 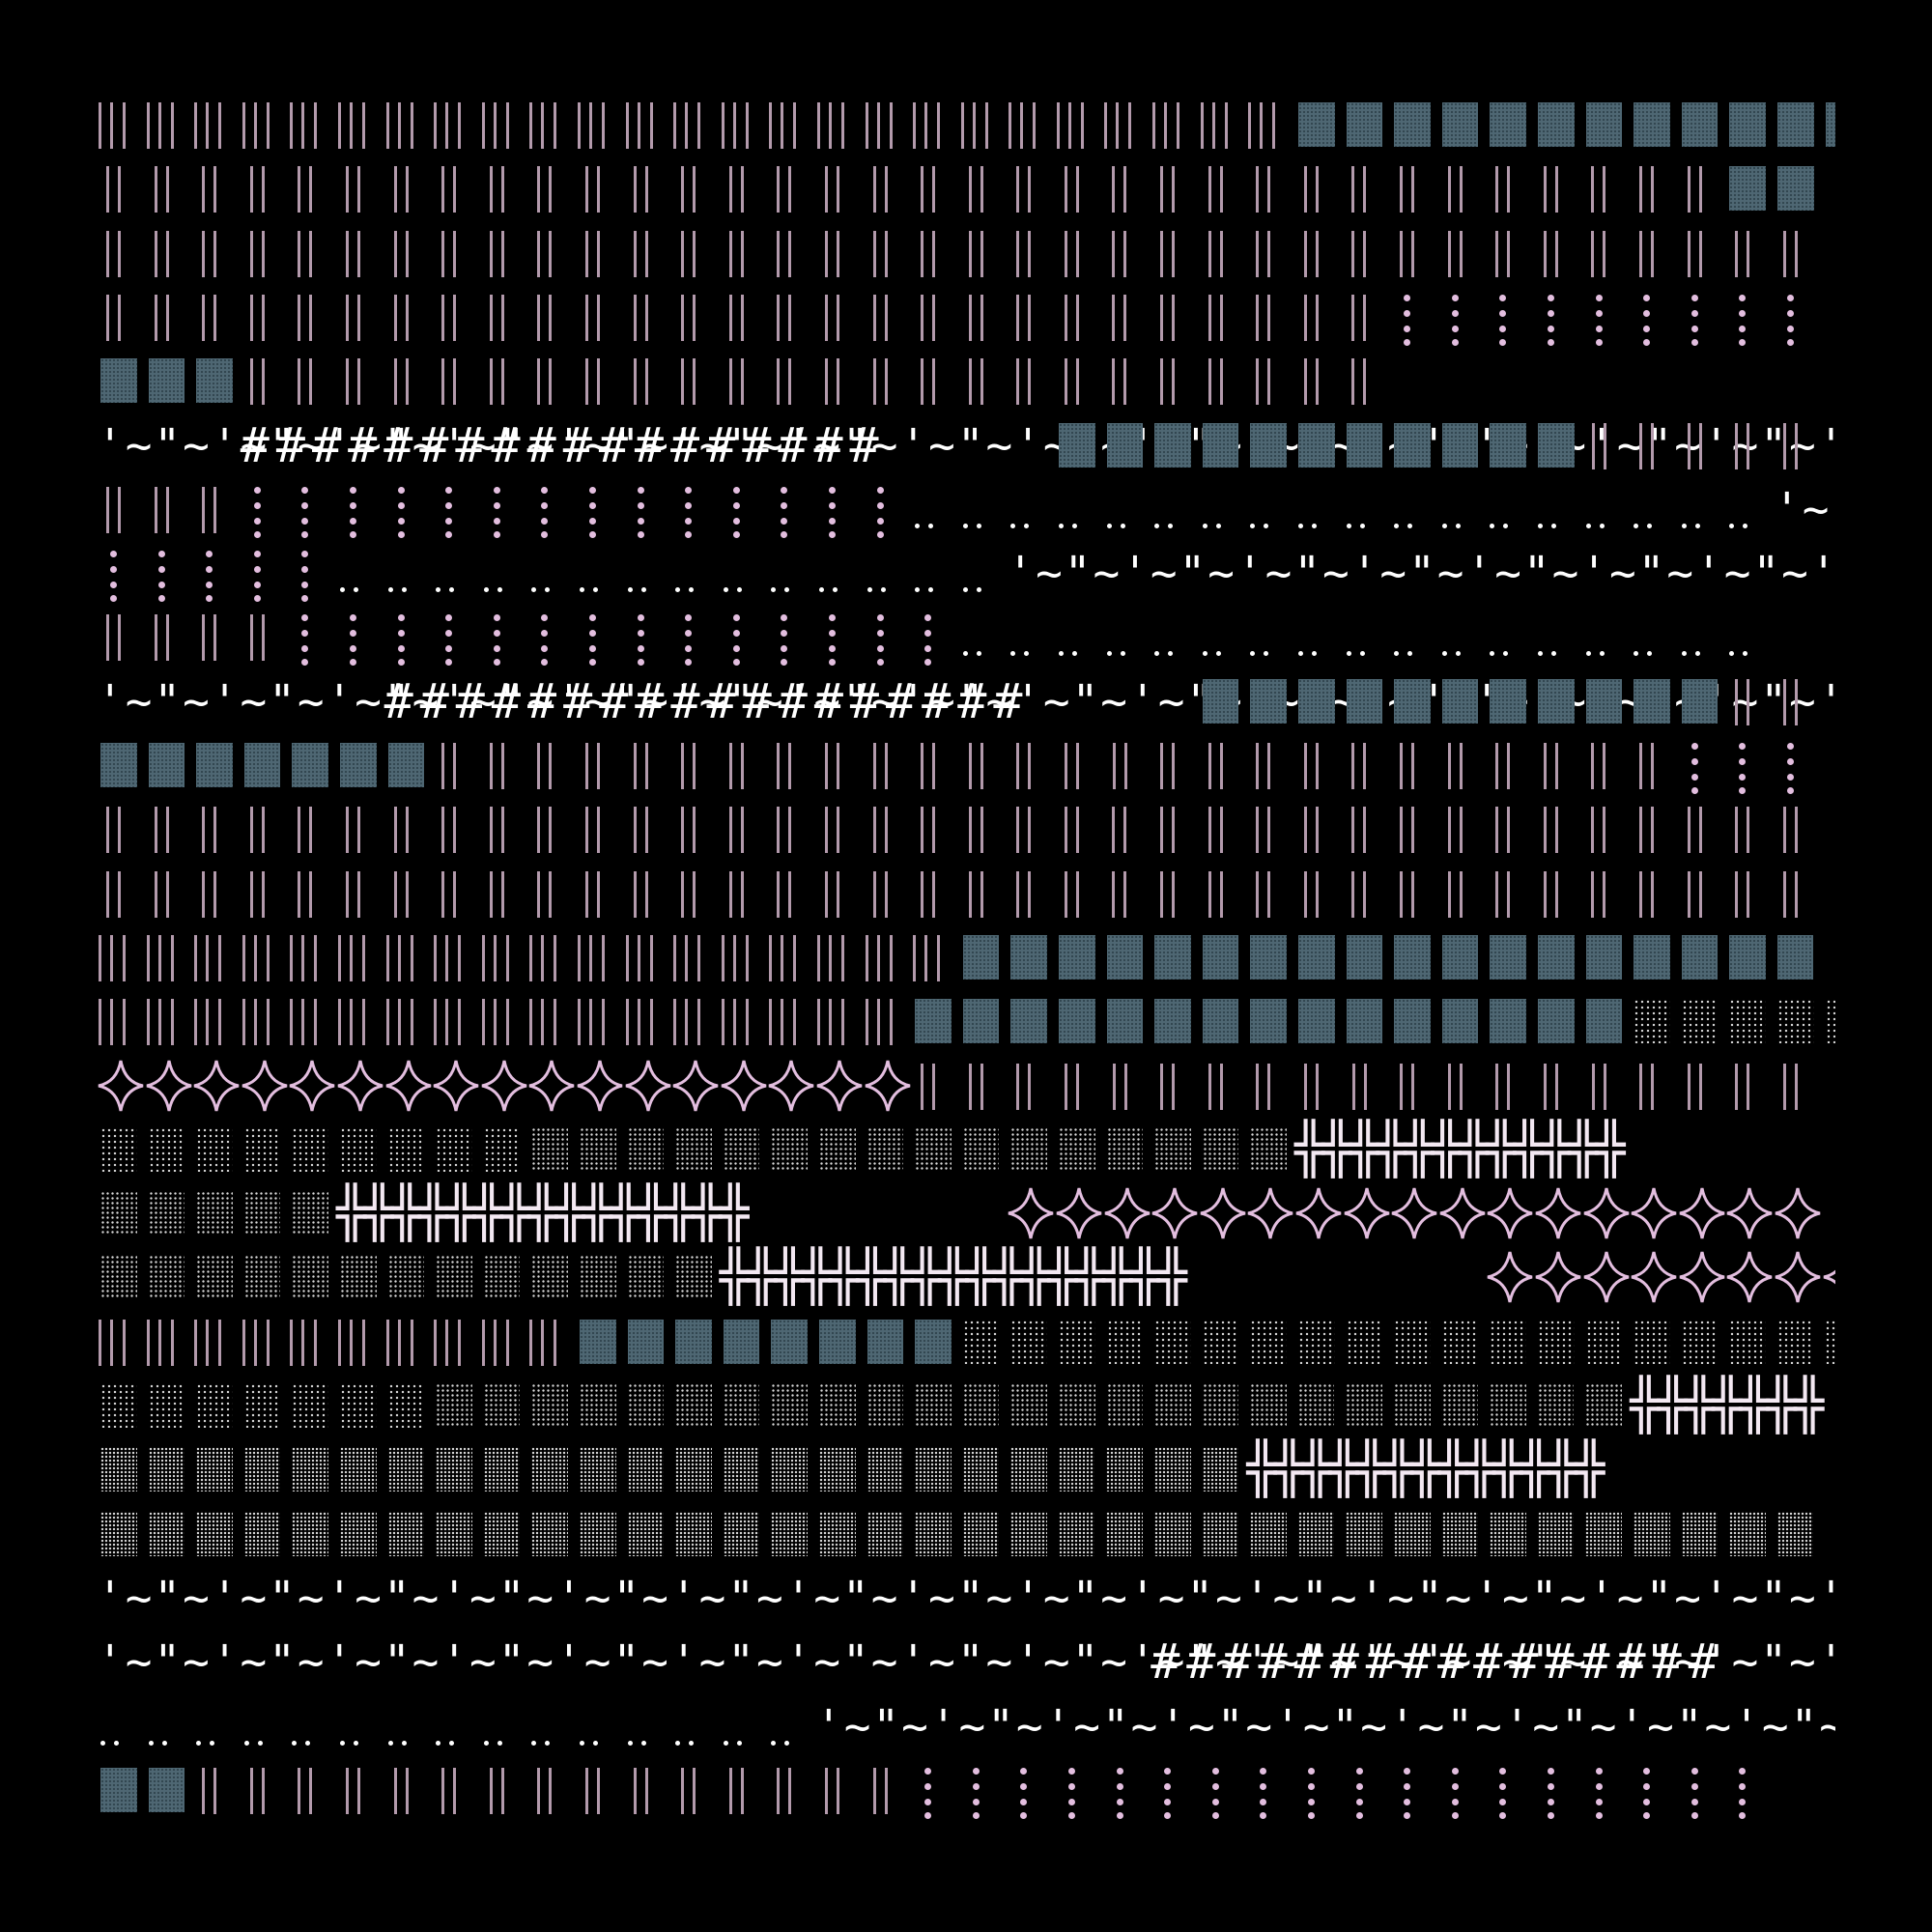 I want to click on cross-text: ╬╬╬╬╬╬╬╬╬╬╬╬╬╬╬╬╬, so click(x=953, y=1277).